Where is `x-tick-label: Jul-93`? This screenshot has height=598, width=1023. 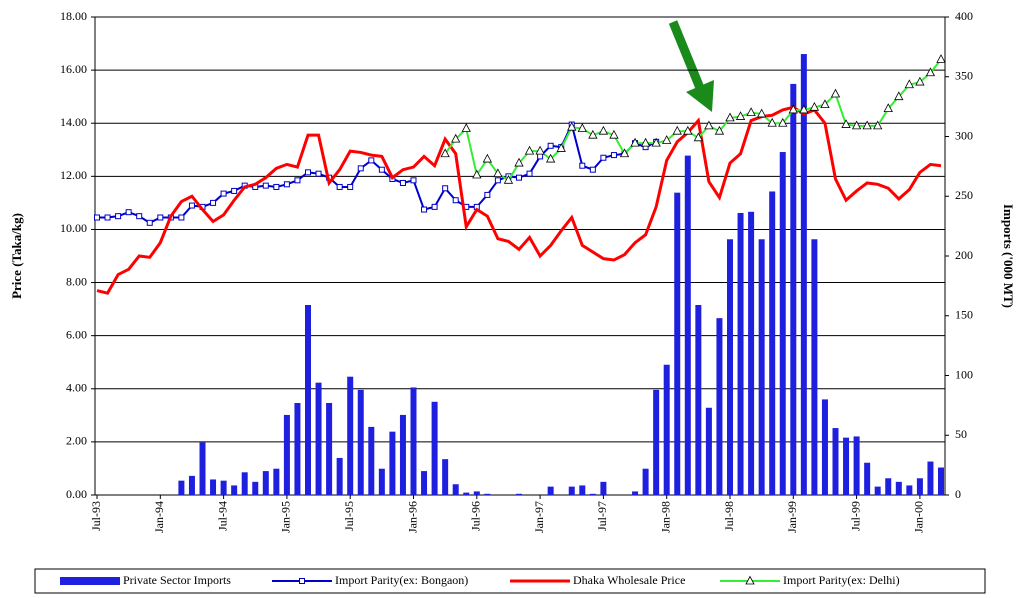 x-tick-label: Jul-93 is located at coordinates (96, 516).